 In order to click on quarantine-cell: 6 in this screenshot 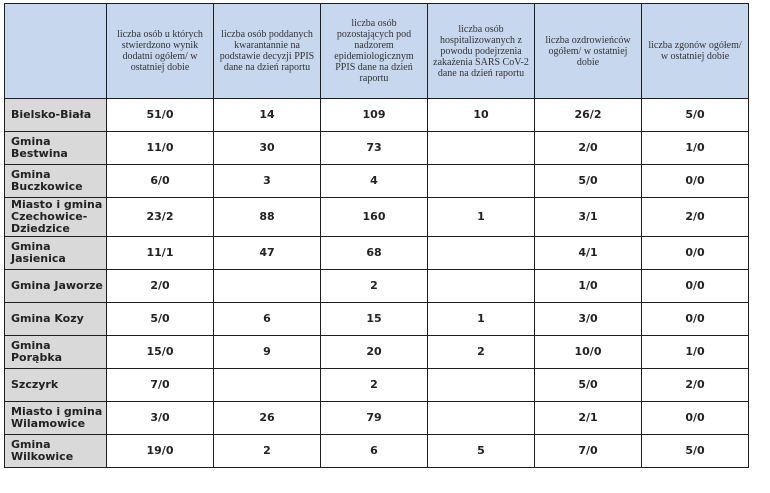, I will do `click(267, 319)`.